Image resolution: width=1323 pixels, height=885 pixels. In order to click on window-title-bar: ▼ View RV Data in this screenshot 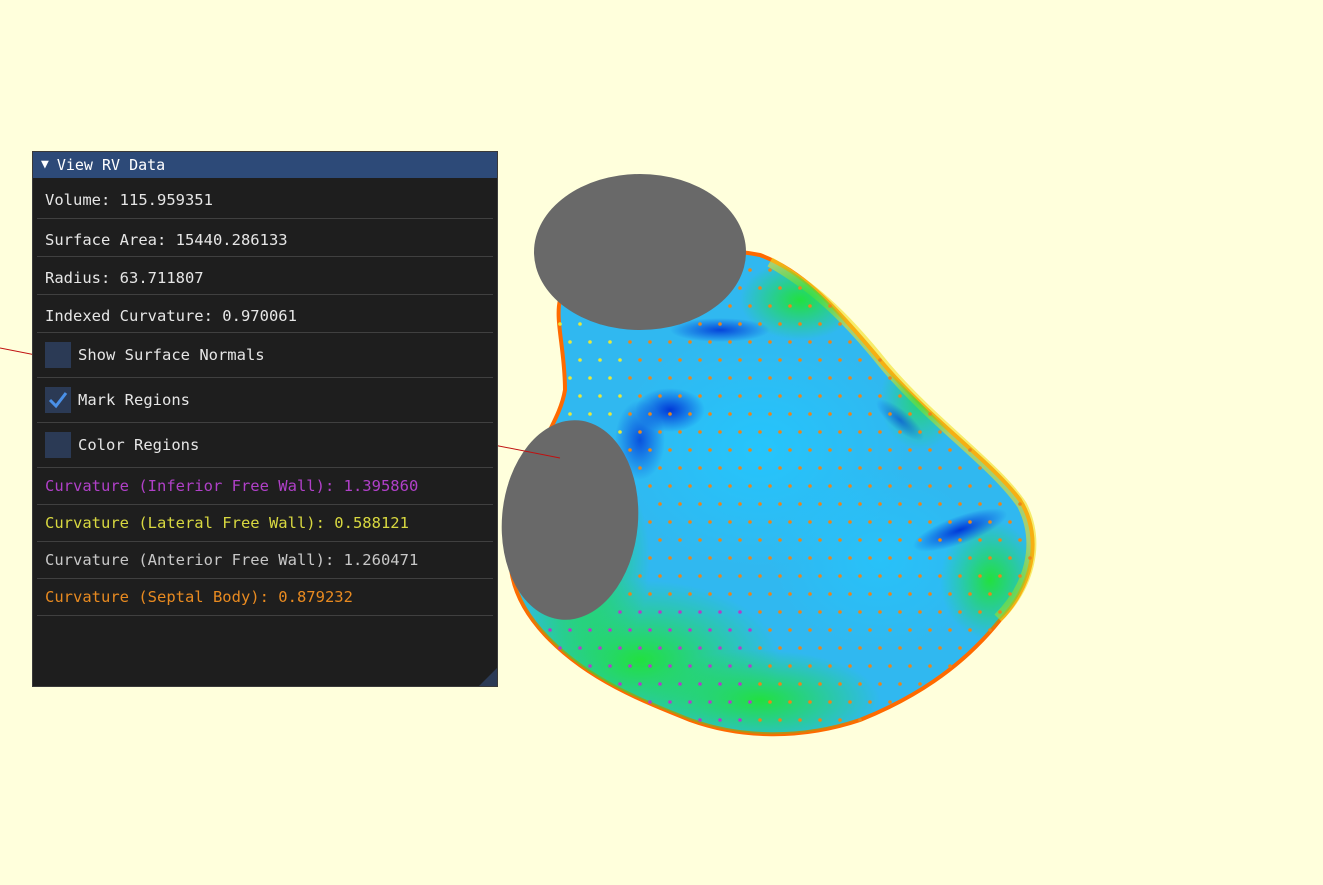, I will do `click(265, 165)`.